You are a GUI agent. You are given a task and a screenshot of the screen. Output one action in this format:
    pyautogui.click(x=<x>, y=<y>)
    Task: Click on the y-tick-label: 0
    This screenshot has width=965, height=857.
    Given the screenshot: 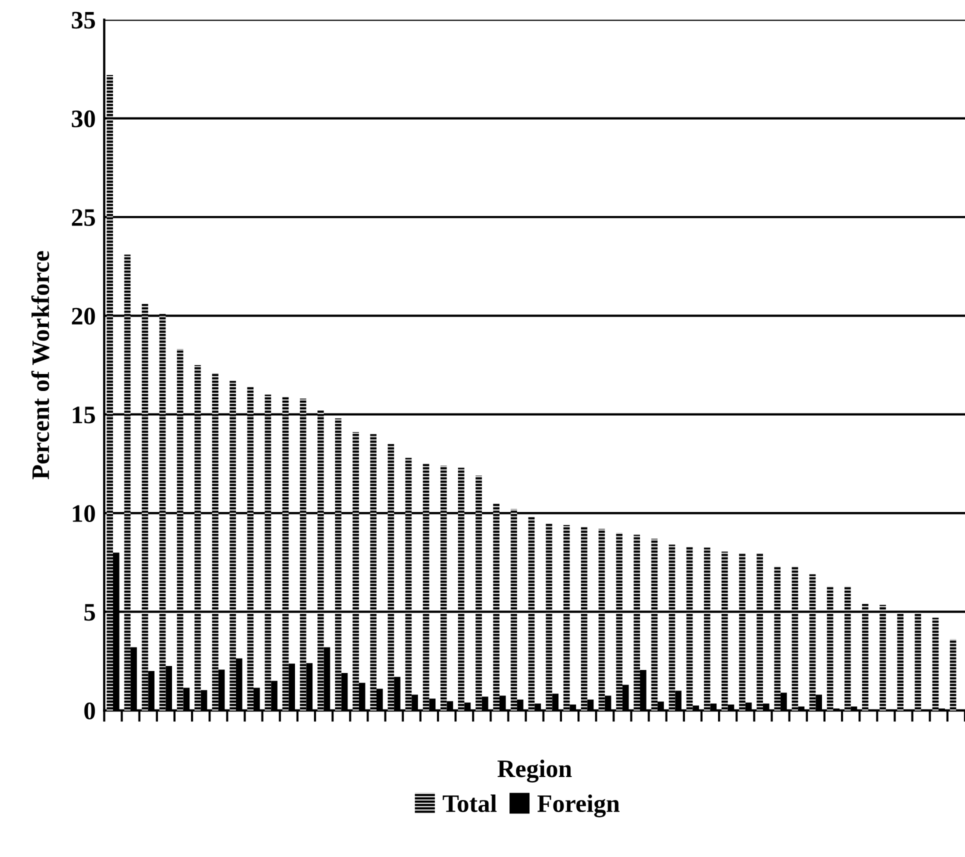 What is the action you would take?
    pyautogui.click(x=89, y=711)
    